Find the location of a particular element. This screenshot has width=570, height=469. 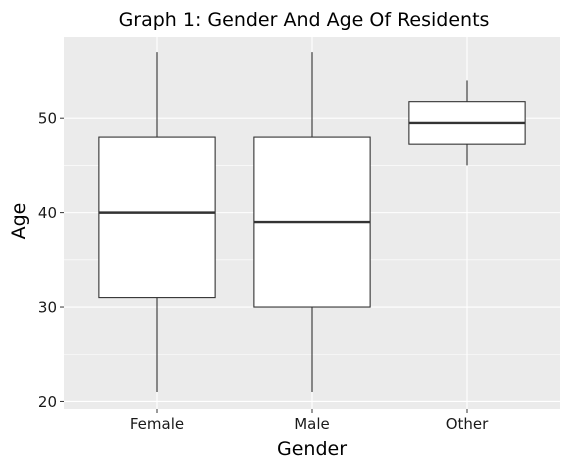

box-iqr is located at coordinates (157, 217).